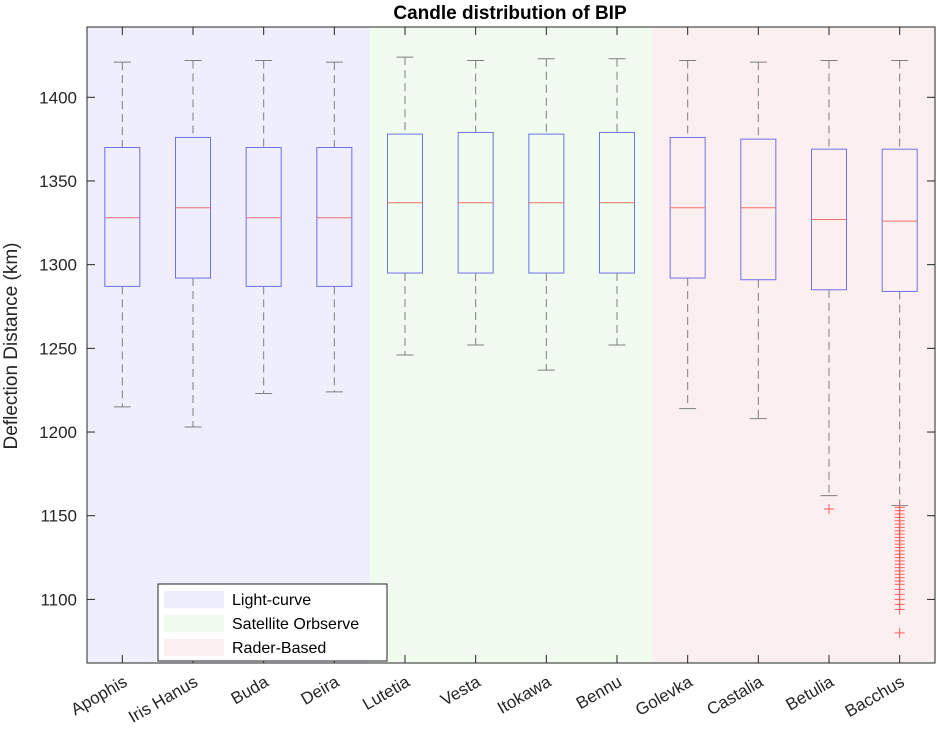 The width and height of the screenshot is (937, 738). Describe the element at coordinates (279, 648) in the screenshot. I see `legend-label: Rader-Based` at that location.